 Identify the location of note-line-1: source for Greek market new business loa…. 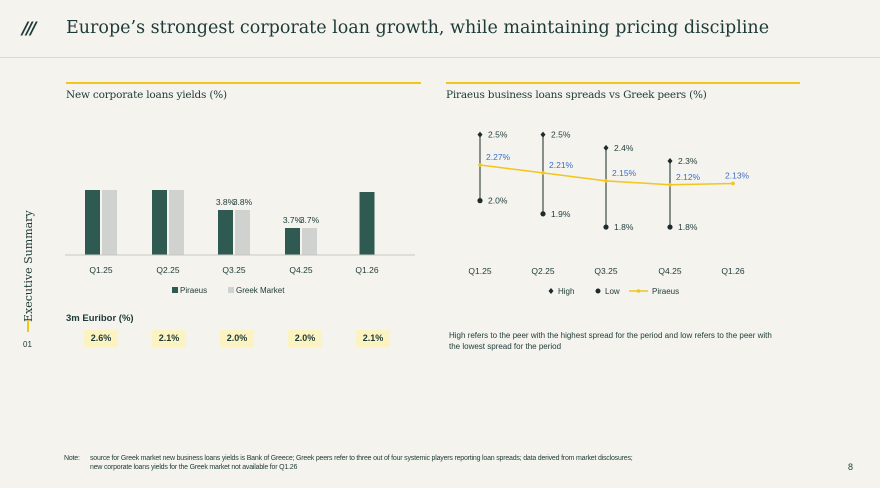
(361, 458).